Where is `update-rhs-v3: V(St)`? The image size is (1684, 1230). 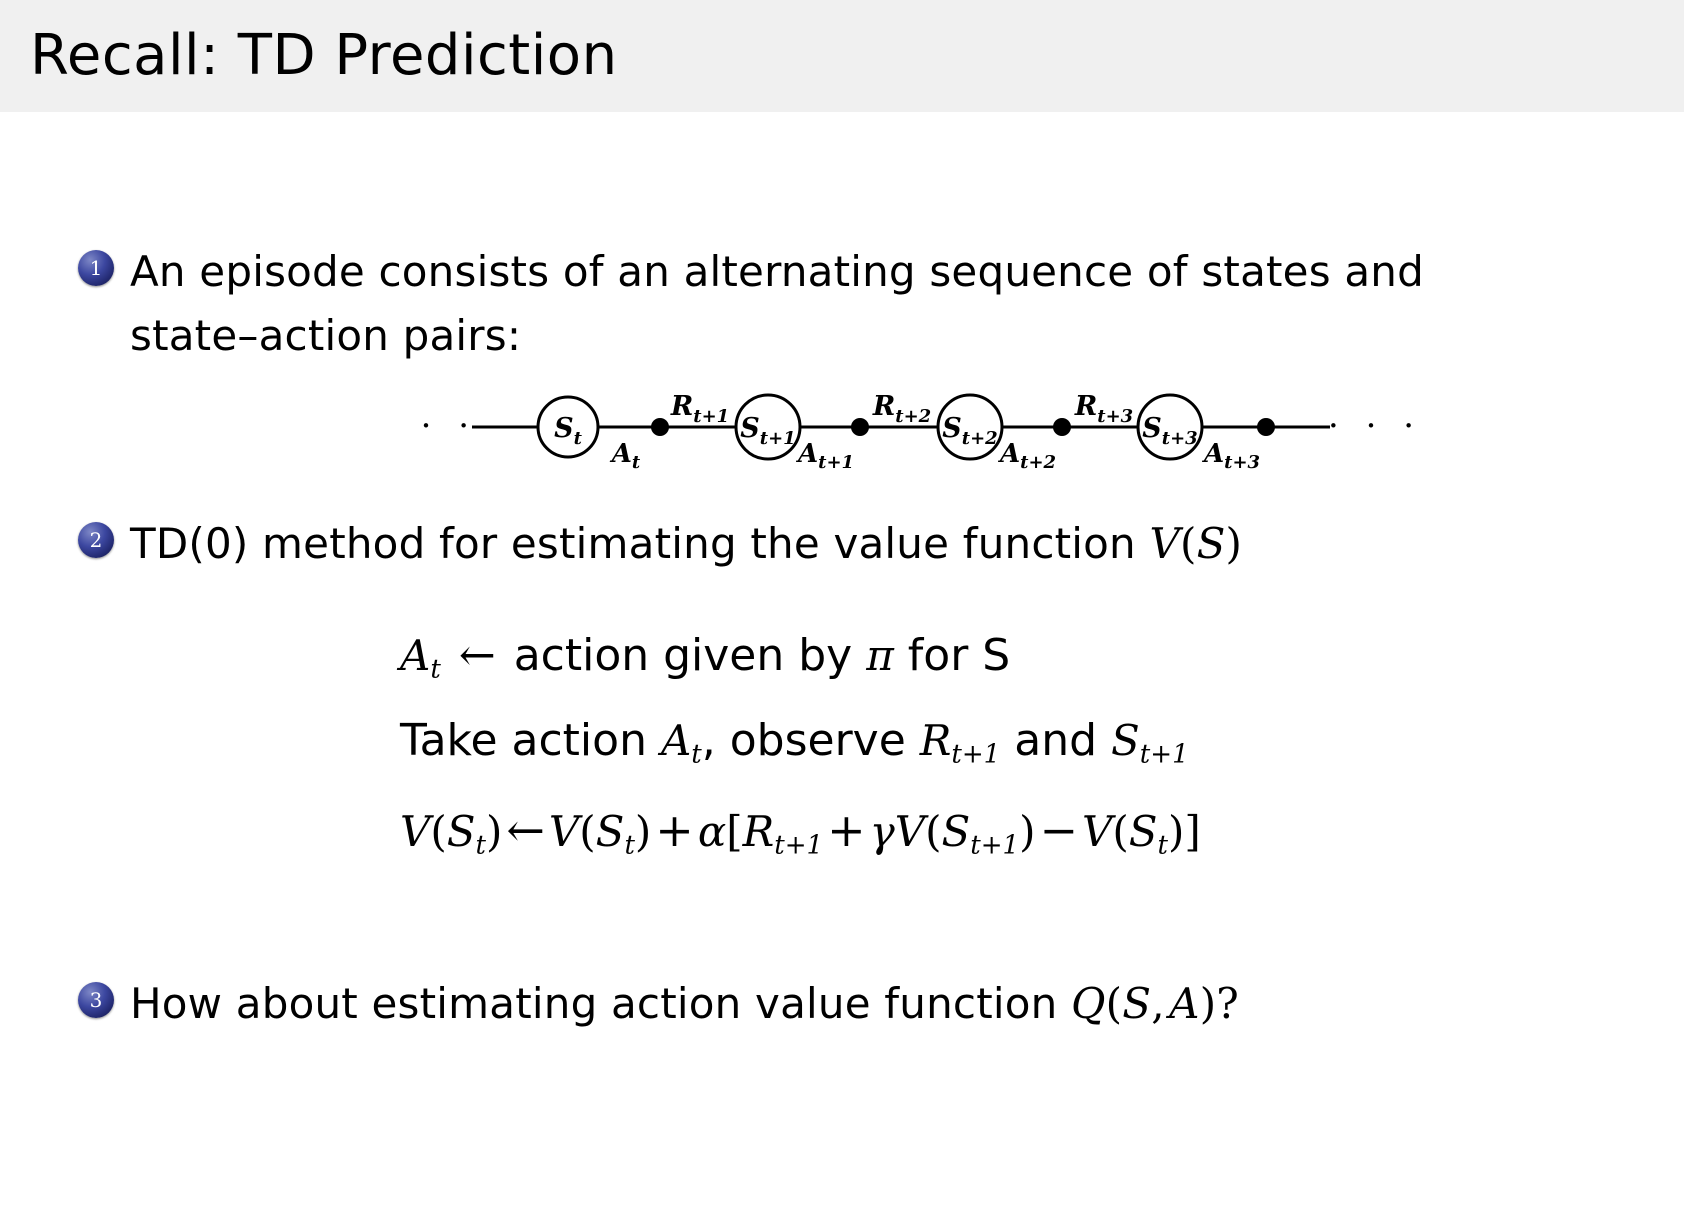
update-rhs-v3: V(St) is located at coordinates (1133, 833).